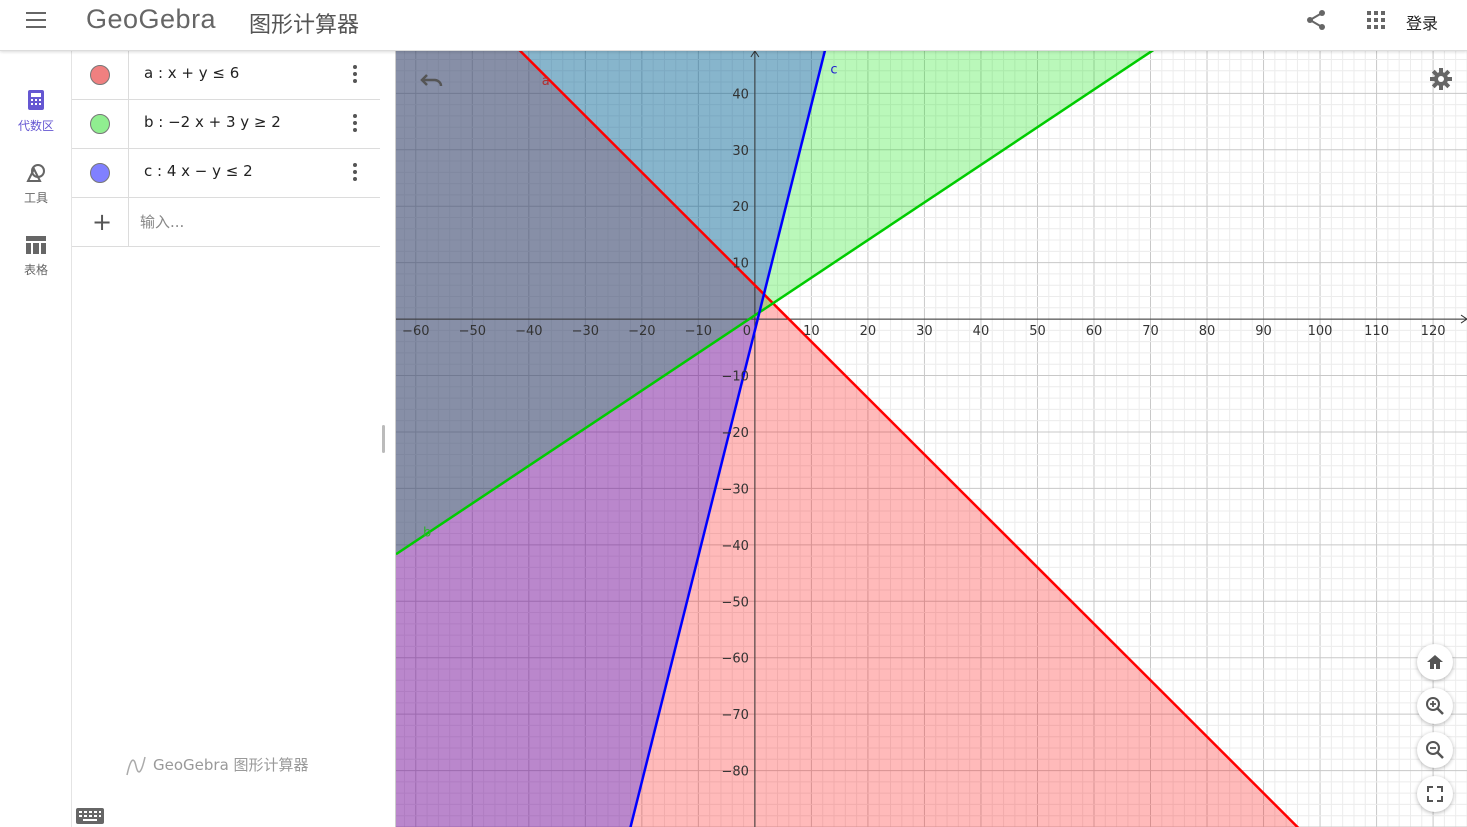 This screenshot has height=827, width=1467. What do you see at coordinates (36, 100) in the screenshot?
I see `calculator-icon` at bounding box center [36, 100].